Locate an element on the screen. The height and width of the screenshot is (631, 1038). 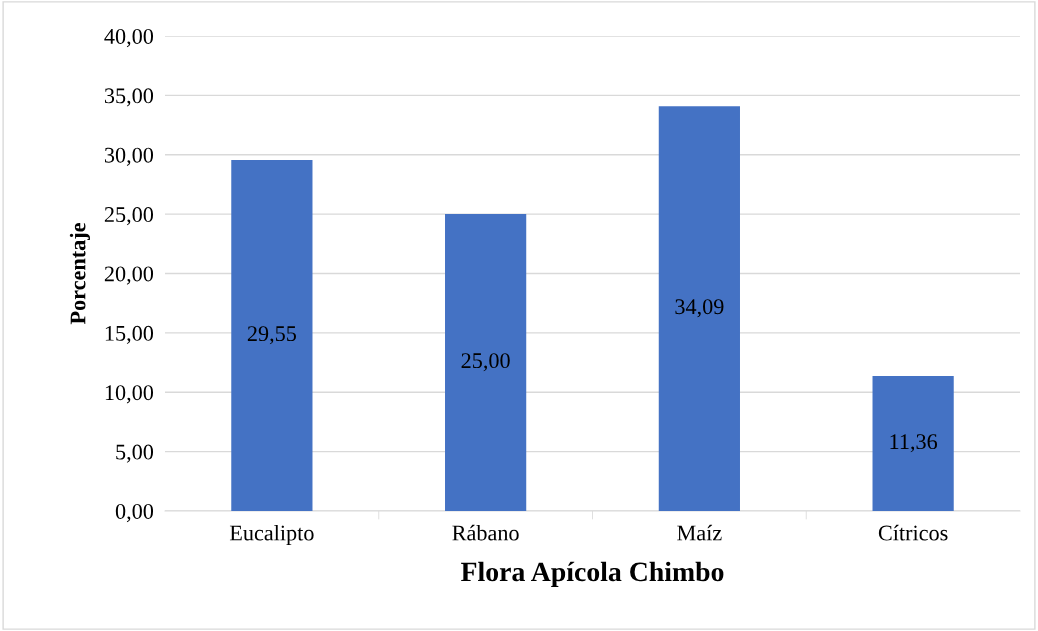
x-tick-label: Eucalipto is located at coordinates (271, 535).